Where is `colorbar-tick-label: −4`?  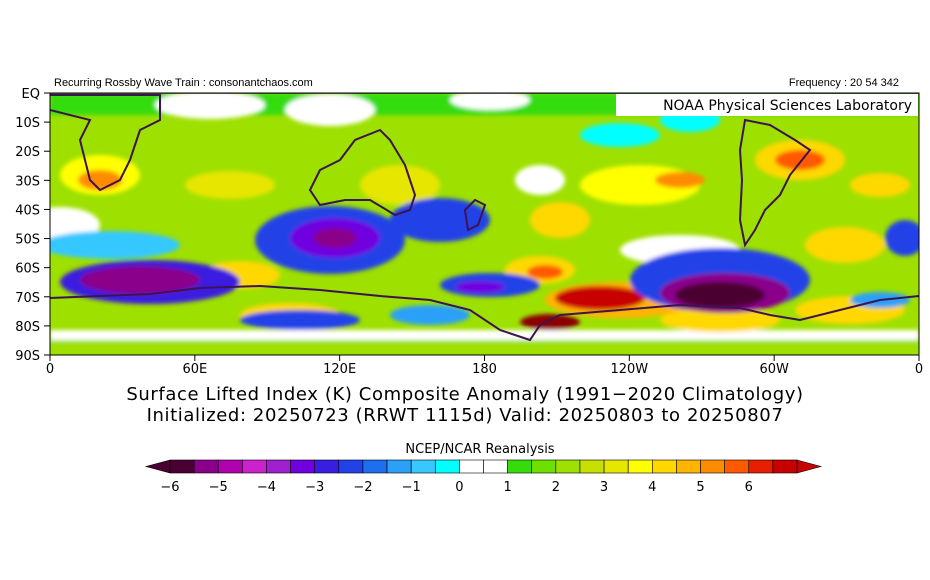 colorbar-tick-label: −4 is located at coordinates (266, 487).